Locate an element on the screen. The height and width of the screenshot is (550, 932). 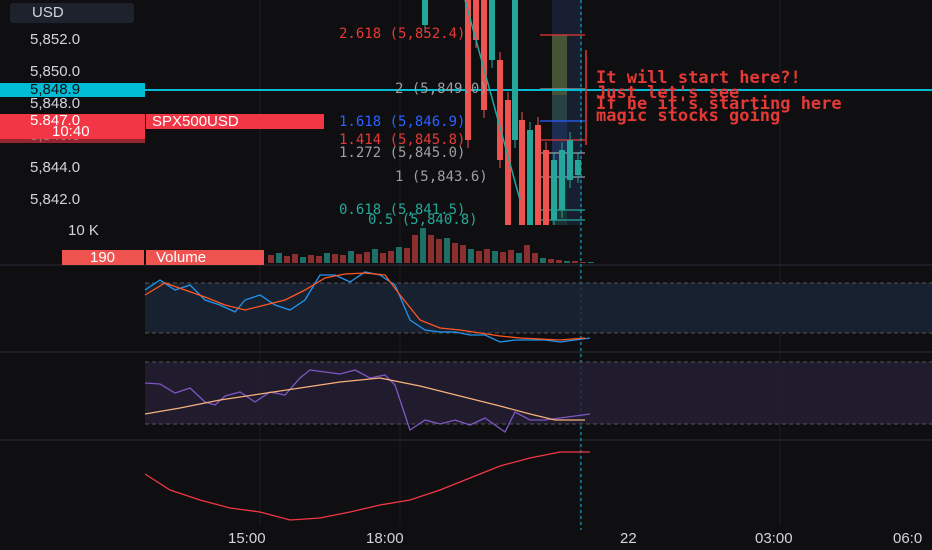
annotation-text: If he it's starting here is located at coordinates (719, 104).